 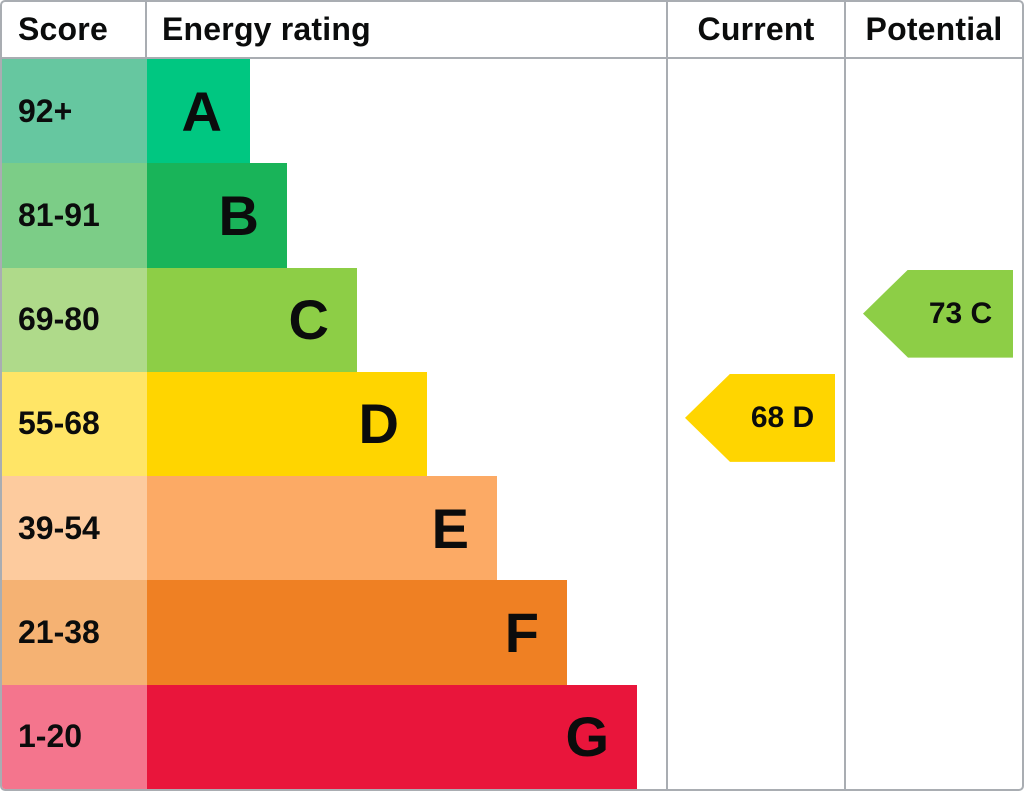 What do you see at coordinates (933, 736) in the screenshot?
I see `potential-cell-g` at bounding box center [933, 736].